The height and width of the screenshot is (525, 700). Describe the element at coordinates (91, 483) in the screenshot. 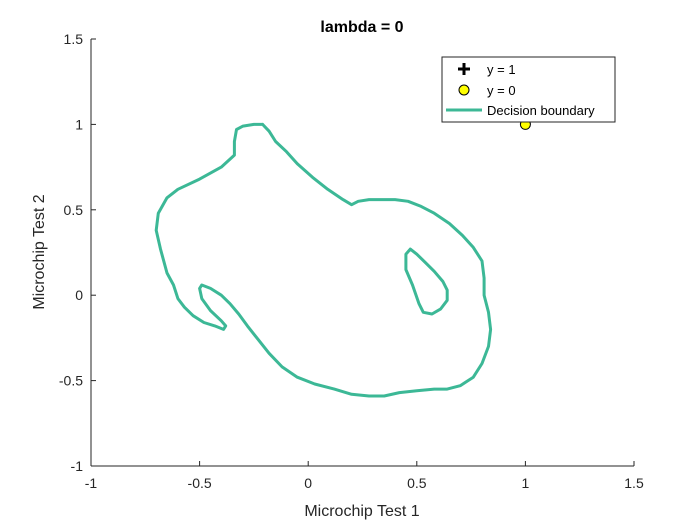

I see `x-tick-label: -1` at that location.